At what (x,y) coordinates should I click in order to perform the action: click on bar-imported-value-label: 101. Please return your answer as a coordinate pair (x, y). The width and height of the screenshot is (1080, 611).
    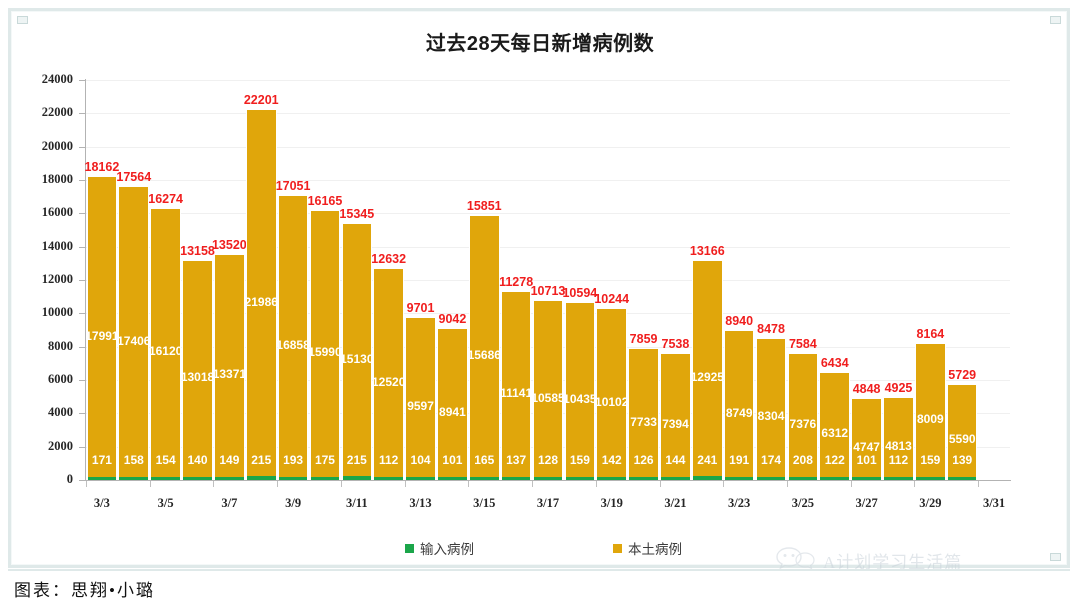
    Looking at the image, I should click on (866, 460).